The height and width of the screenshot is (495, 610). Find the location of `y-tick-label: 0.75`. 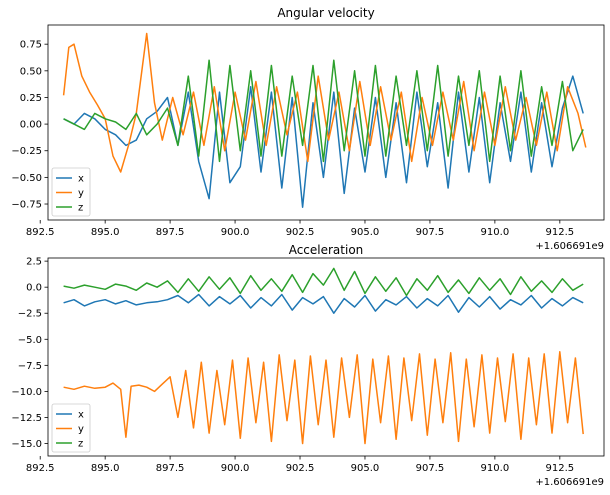

y-tick-label: 0.75 is located at coordinates (31, 45).